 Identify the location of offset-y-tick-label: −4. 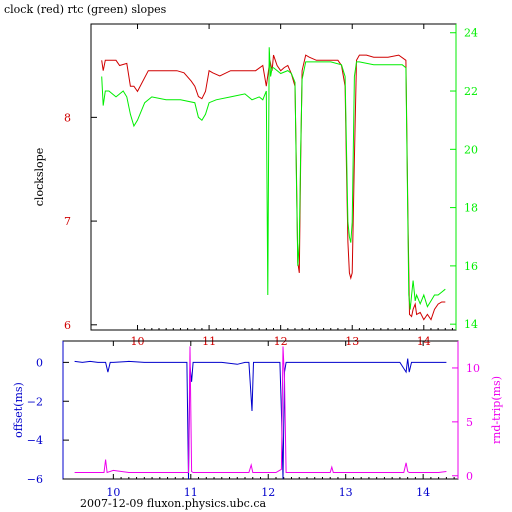
(35, 440).